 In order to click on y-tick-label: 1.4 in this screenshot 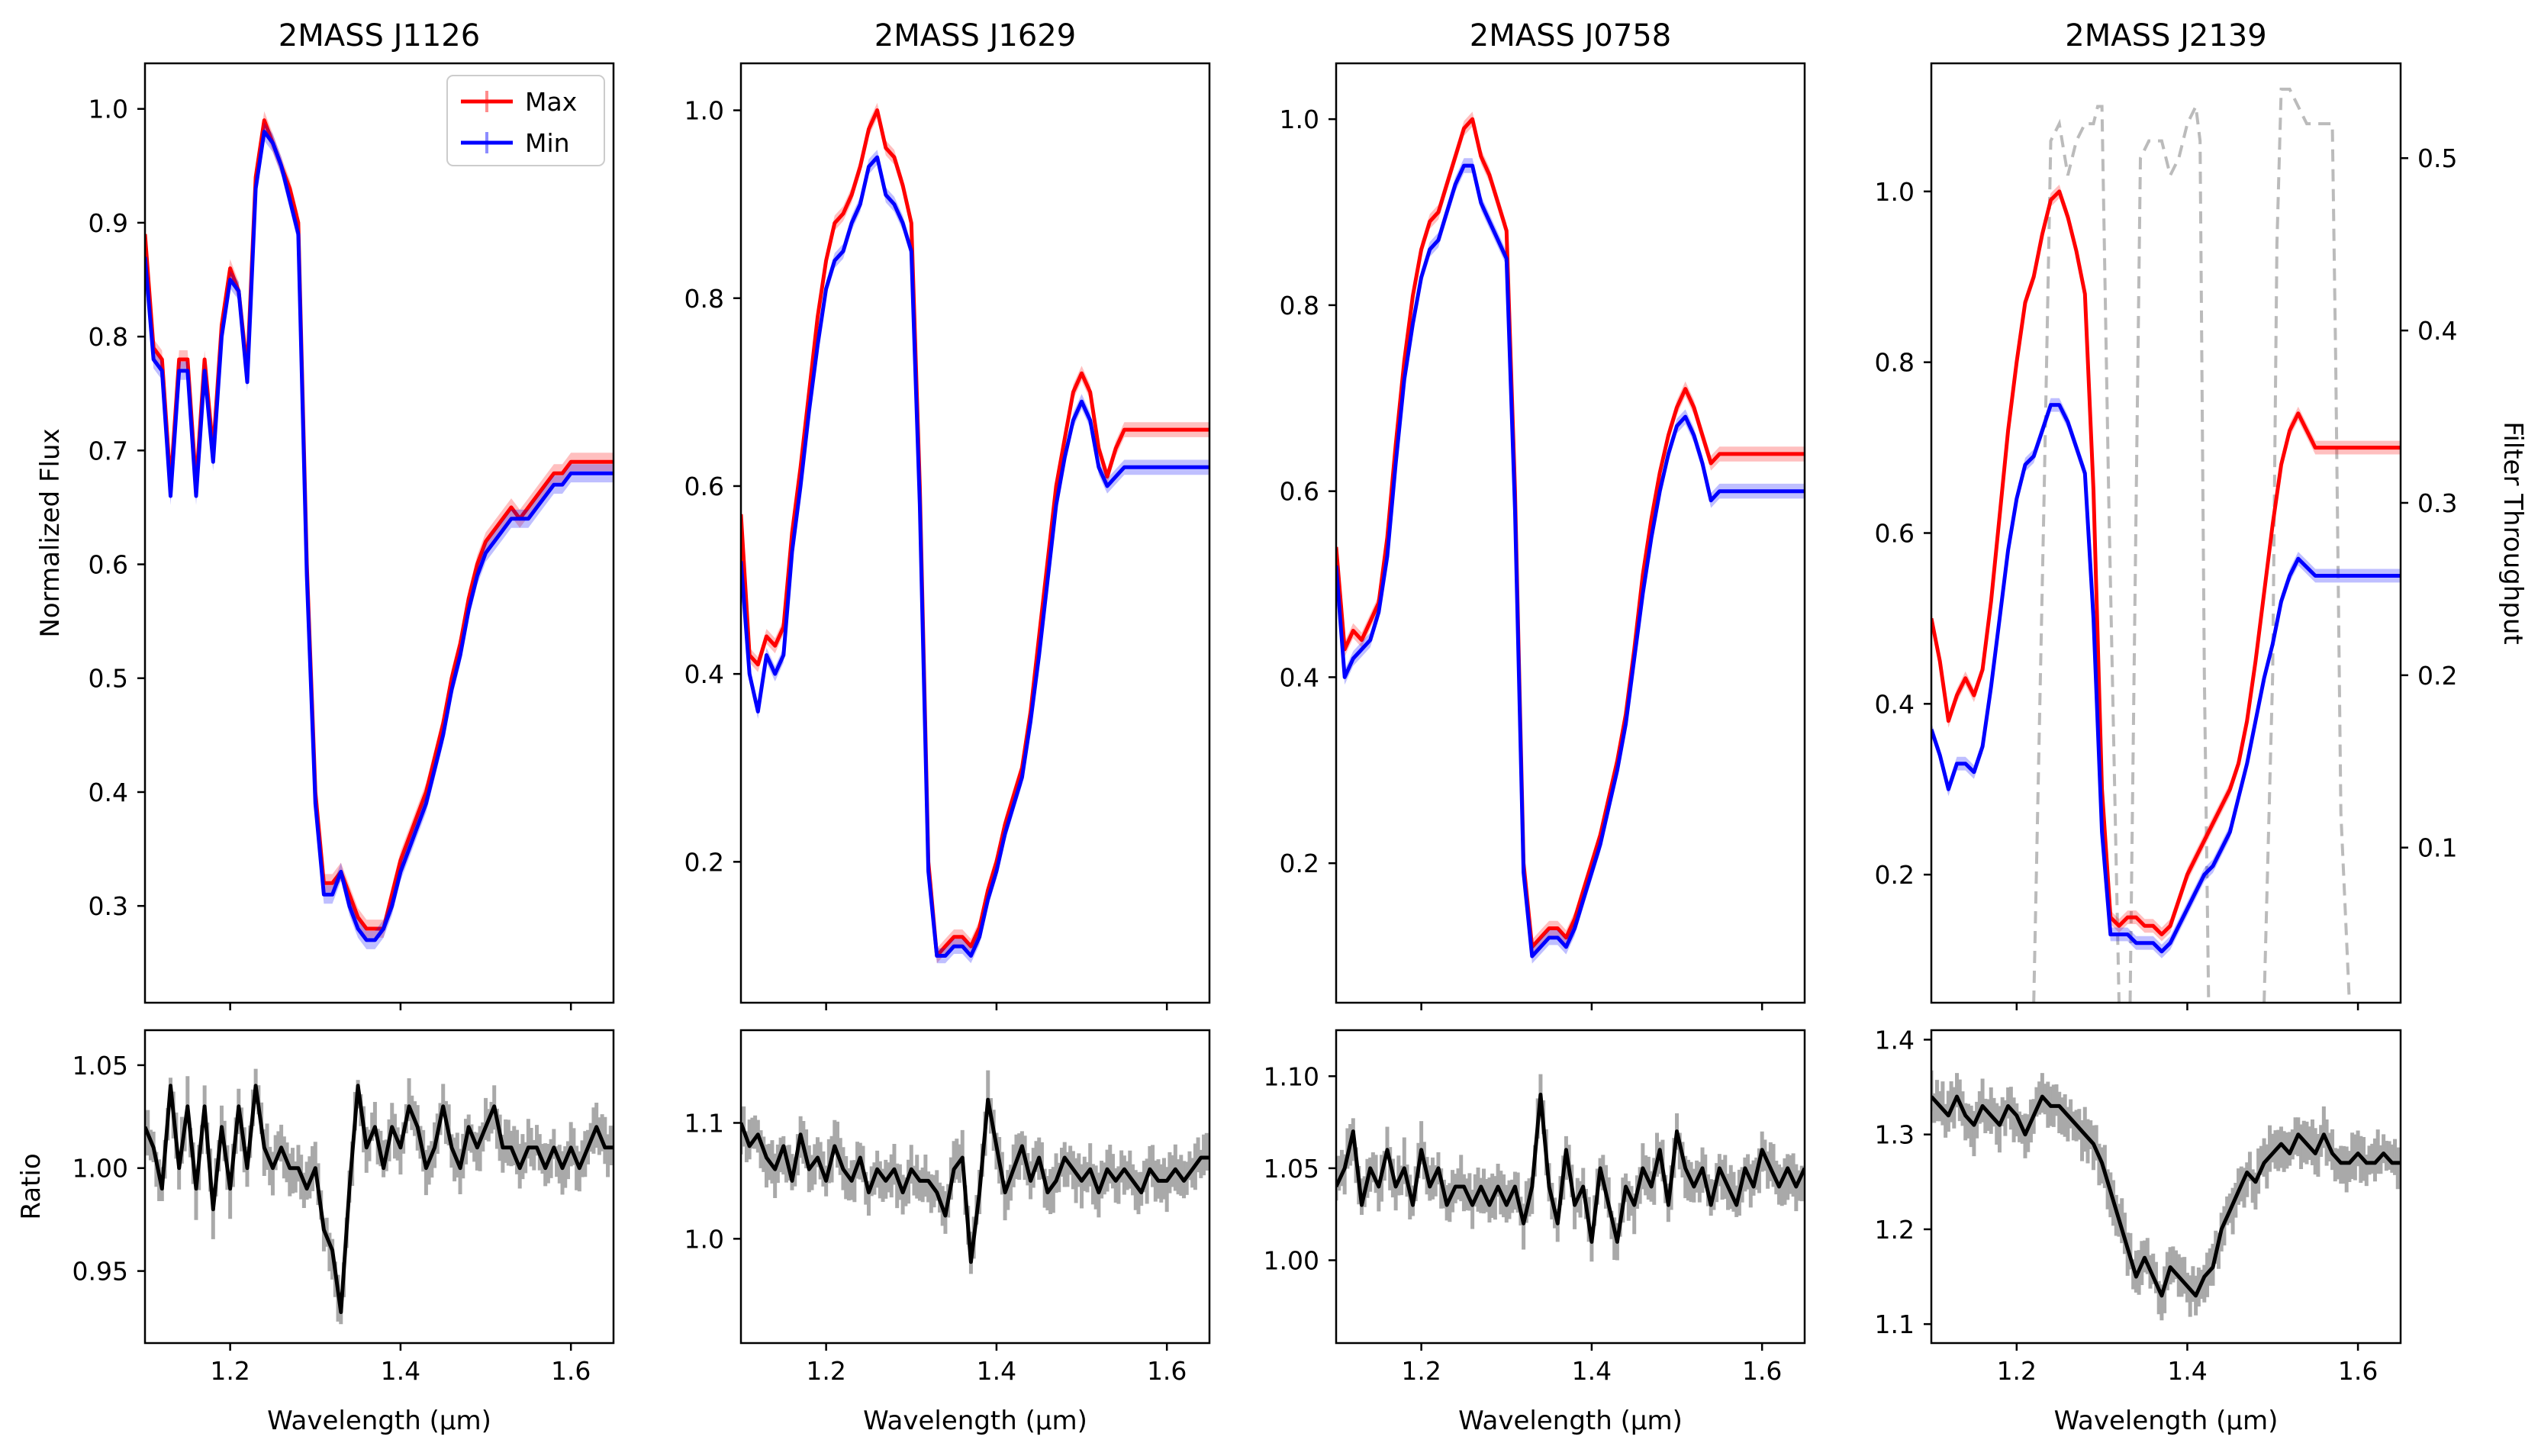, I will do `click(1895, 1040)`.